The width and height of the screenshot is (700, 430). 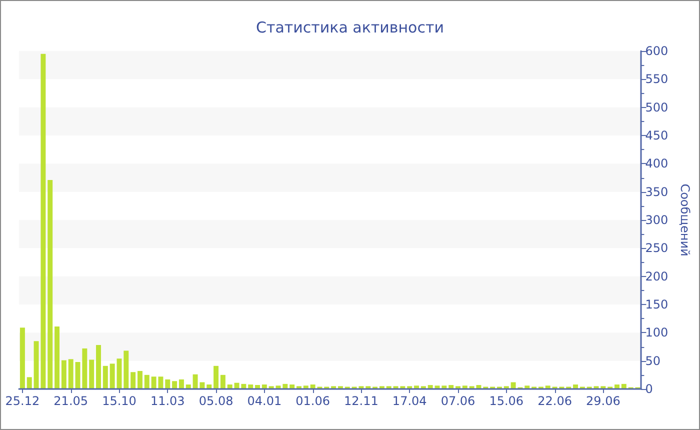 What do you see at coordinates (71, 401) in the screenshot?
I see `x-tick-label: 21.05` at bounding box center [71, 401].